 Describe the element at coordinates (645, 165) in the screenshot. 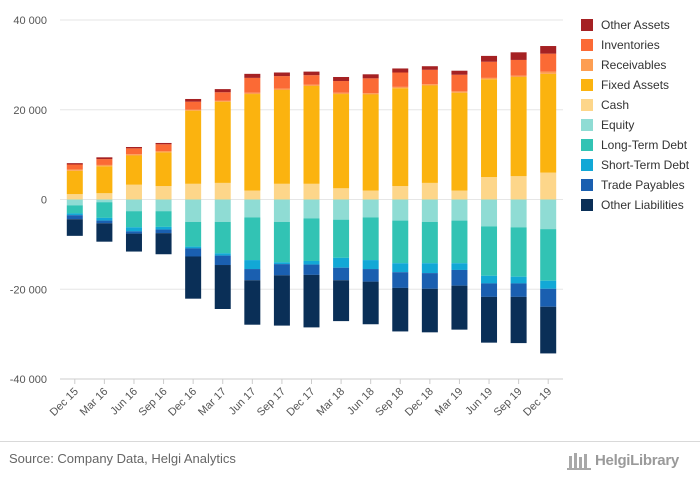

I see `legend-label: Short-Term Debt` at that location.